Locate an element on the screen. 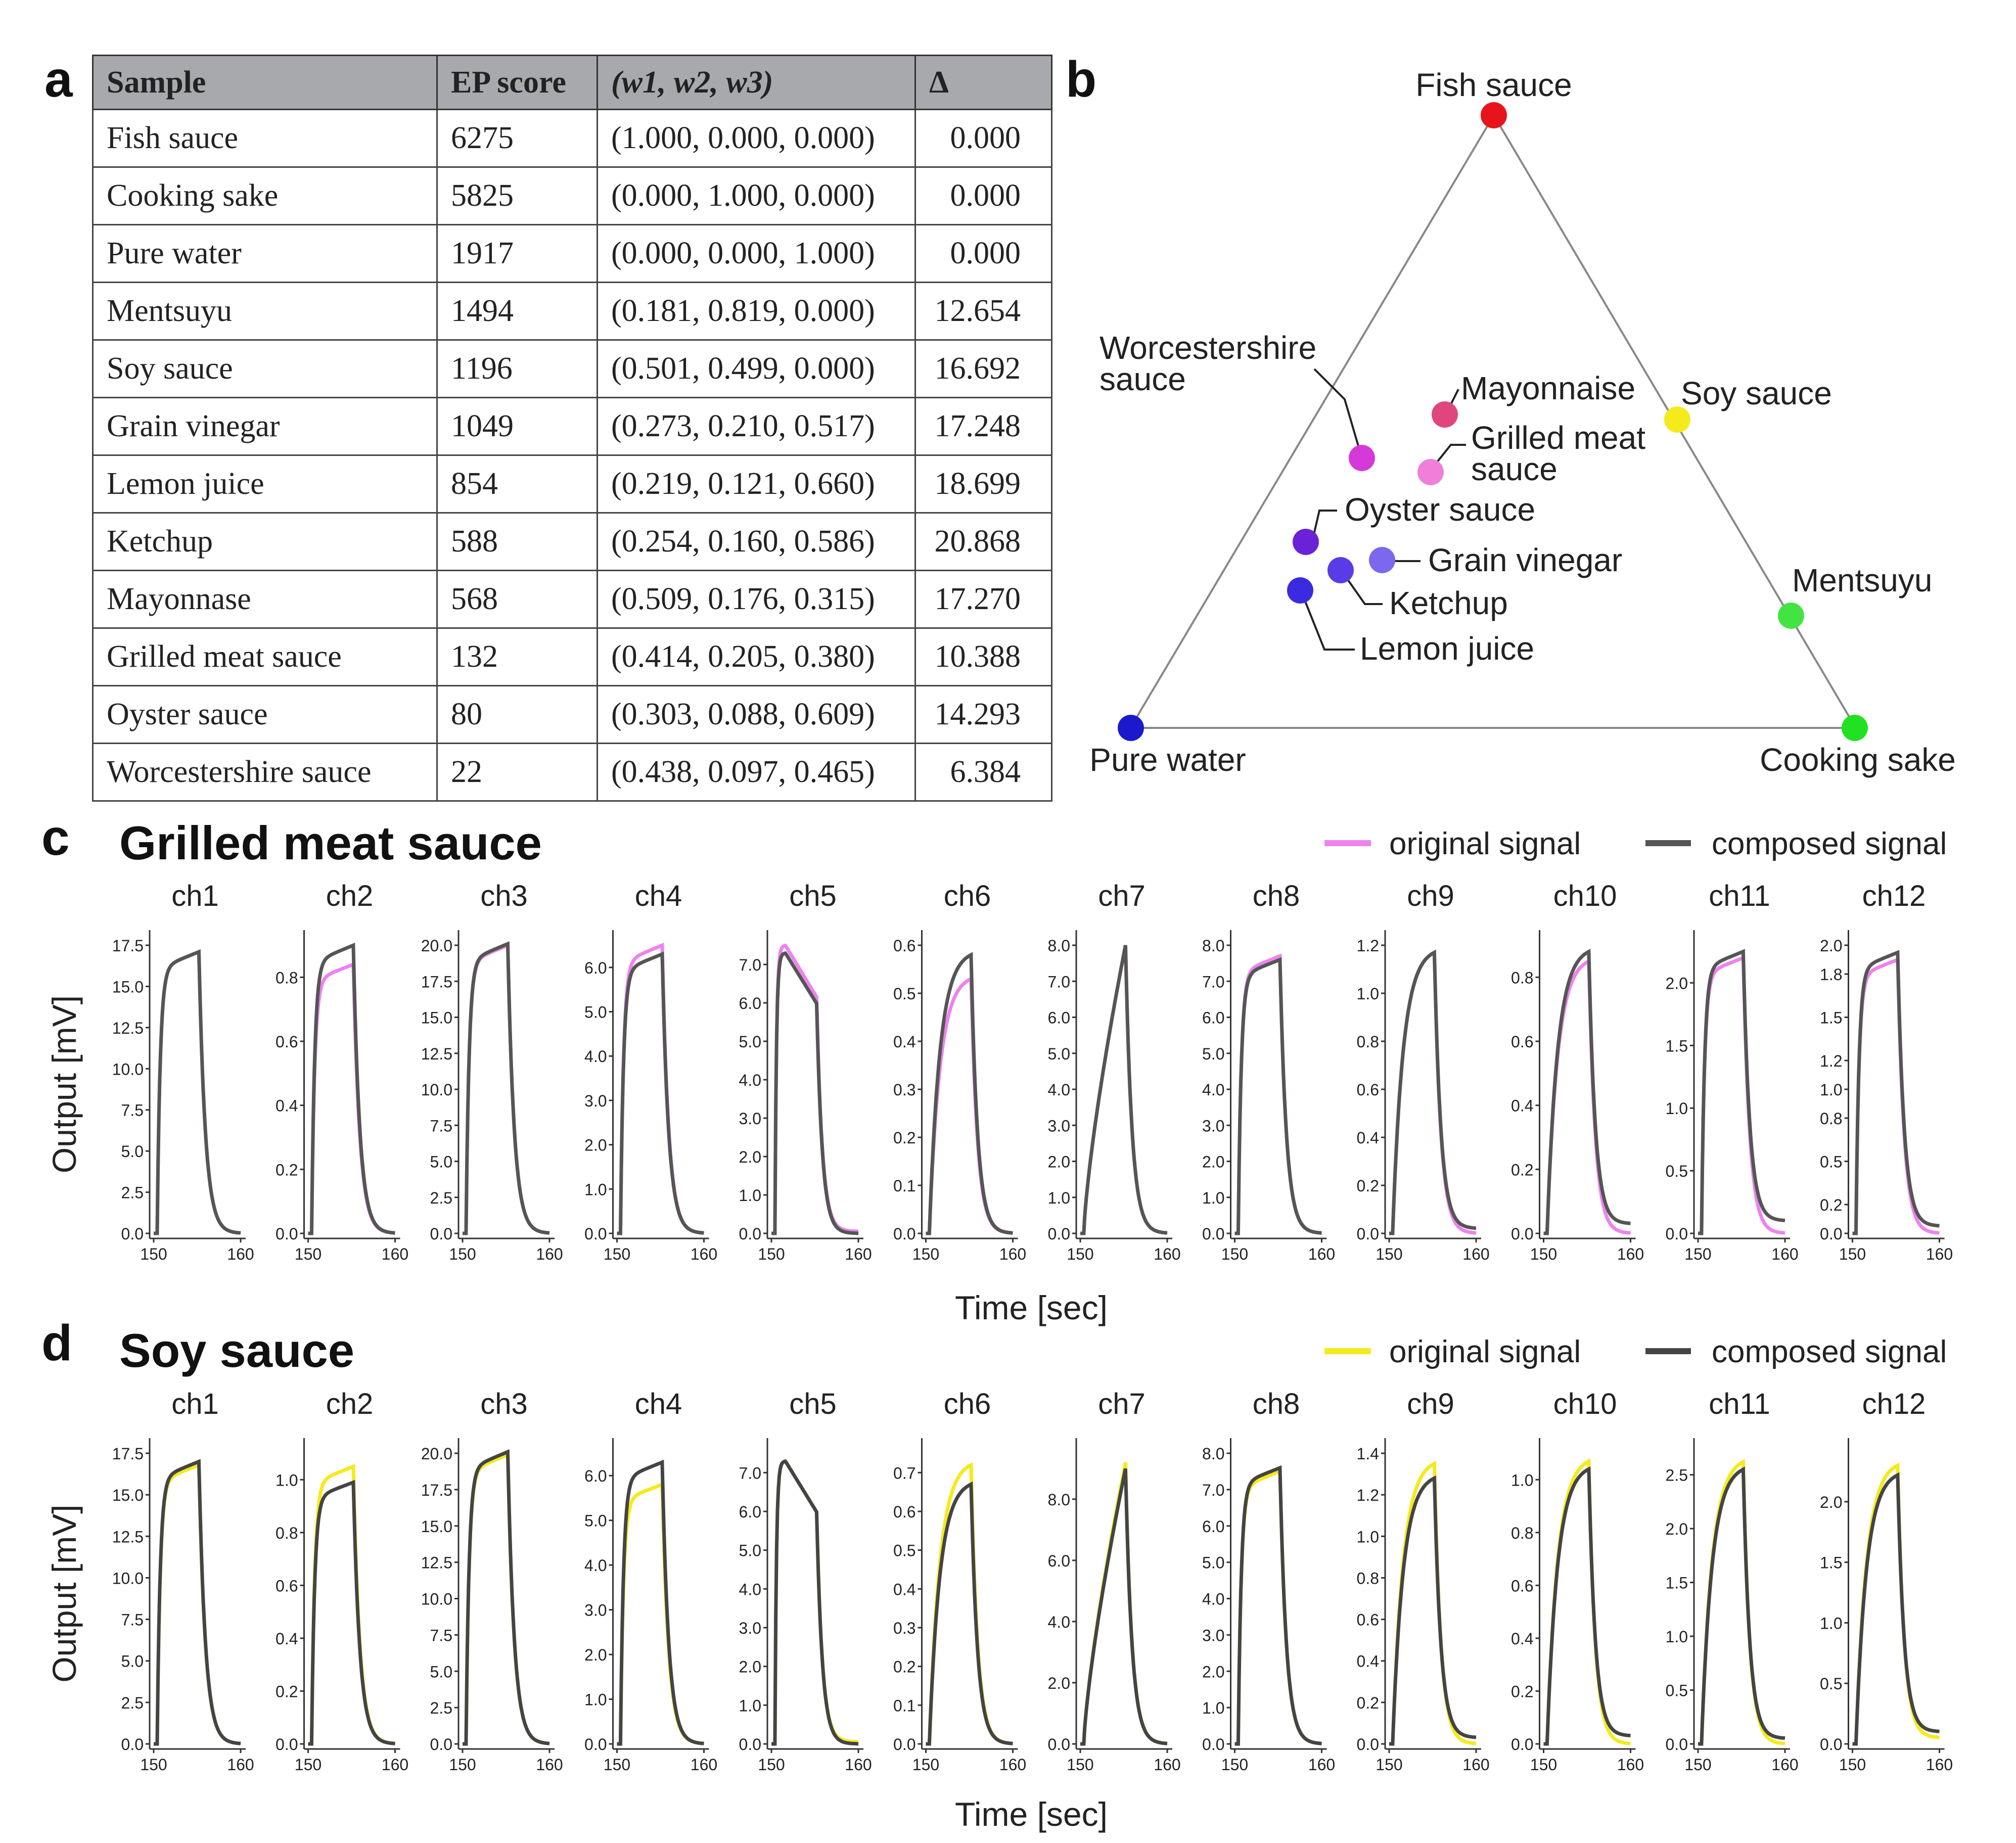 This screenshot has height=1843, width=2016. y-axis-label: Output [mV] is located at coordinates (64, 1084).